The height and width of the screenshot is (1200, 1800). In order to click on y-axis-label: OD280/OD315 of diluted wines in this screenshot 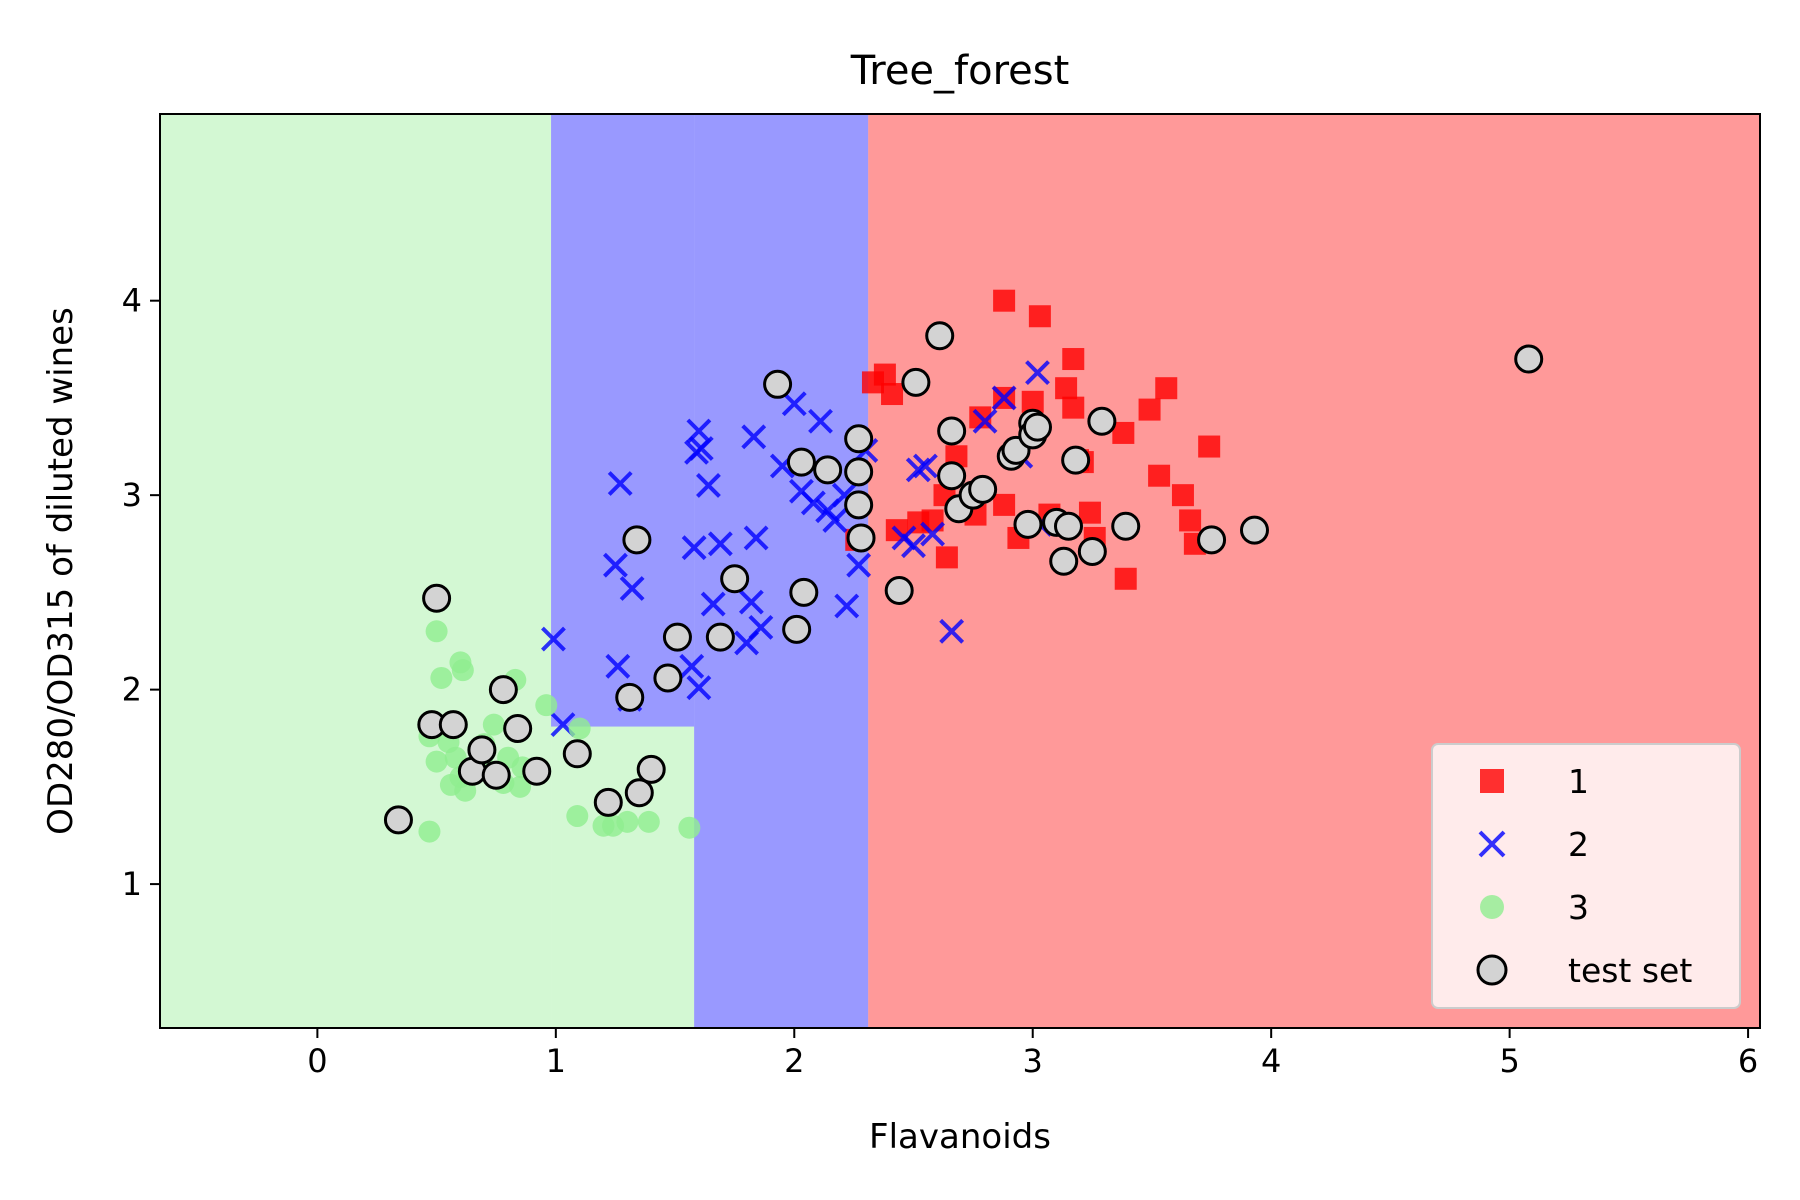, I will do `click(61, 571)`.